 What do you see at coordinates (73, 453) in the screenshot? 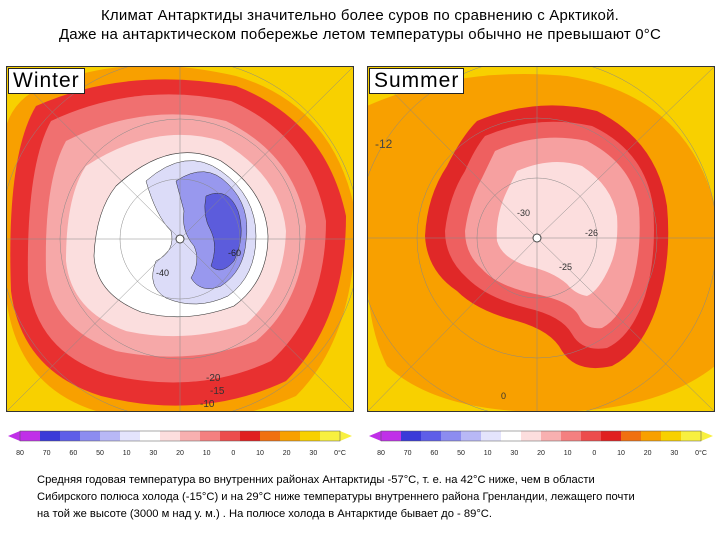
I see `winter-scale-tick-label: 60` at bounding box center [73, 453].